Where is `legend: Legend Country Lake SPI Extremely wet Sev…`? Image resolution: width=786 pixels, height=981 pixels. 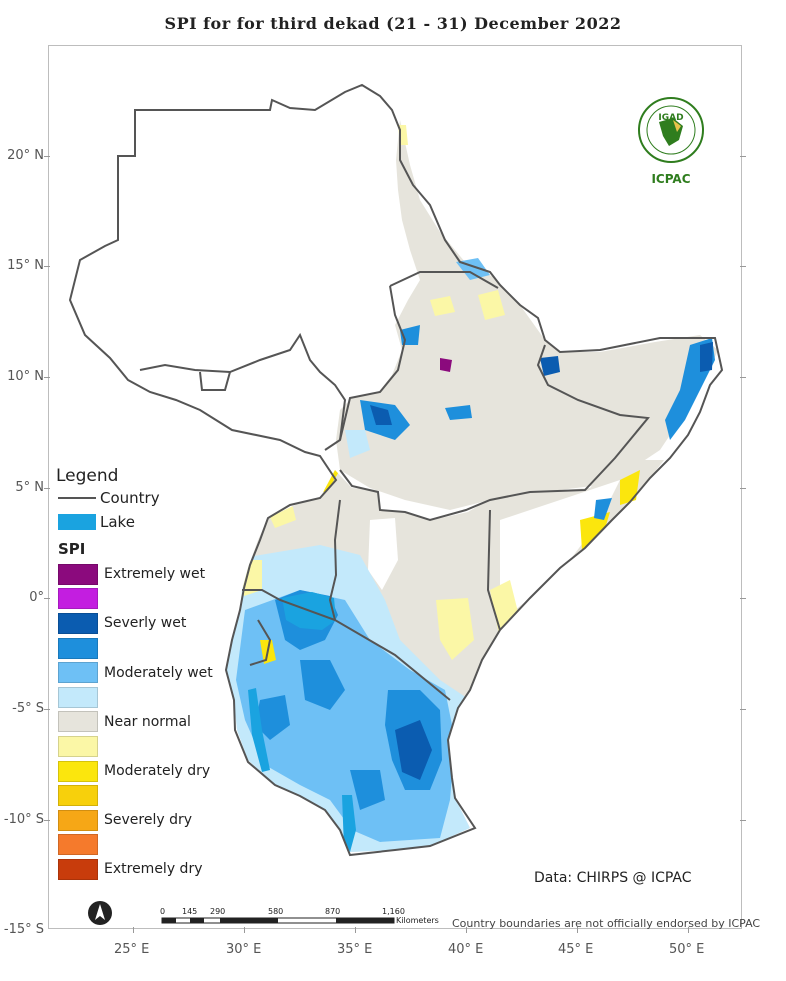
legend: Legend Country Lake SPI Extremely wet Sev… is located at coordinates (157, 674).